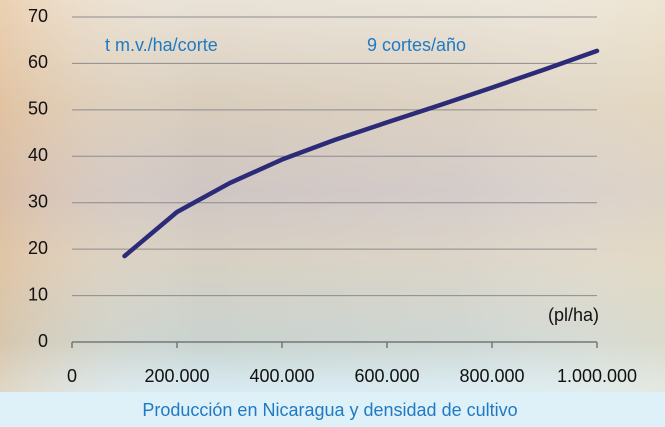  What do you see at coordinates (176, 376) in the screenshot?
I see `x-tick-label: 200.000` at bounding box center [176, 376].